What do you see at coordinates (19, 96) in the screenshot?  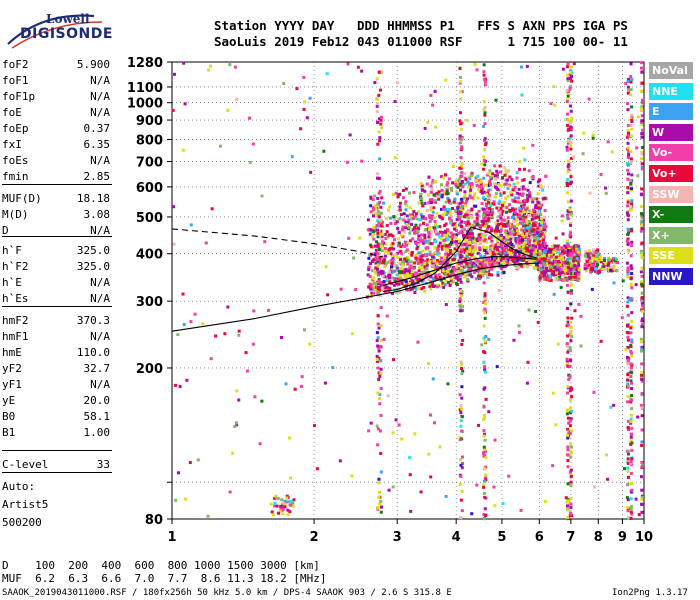 I see `param-name: foF1p` at bounding box center [19, 96].